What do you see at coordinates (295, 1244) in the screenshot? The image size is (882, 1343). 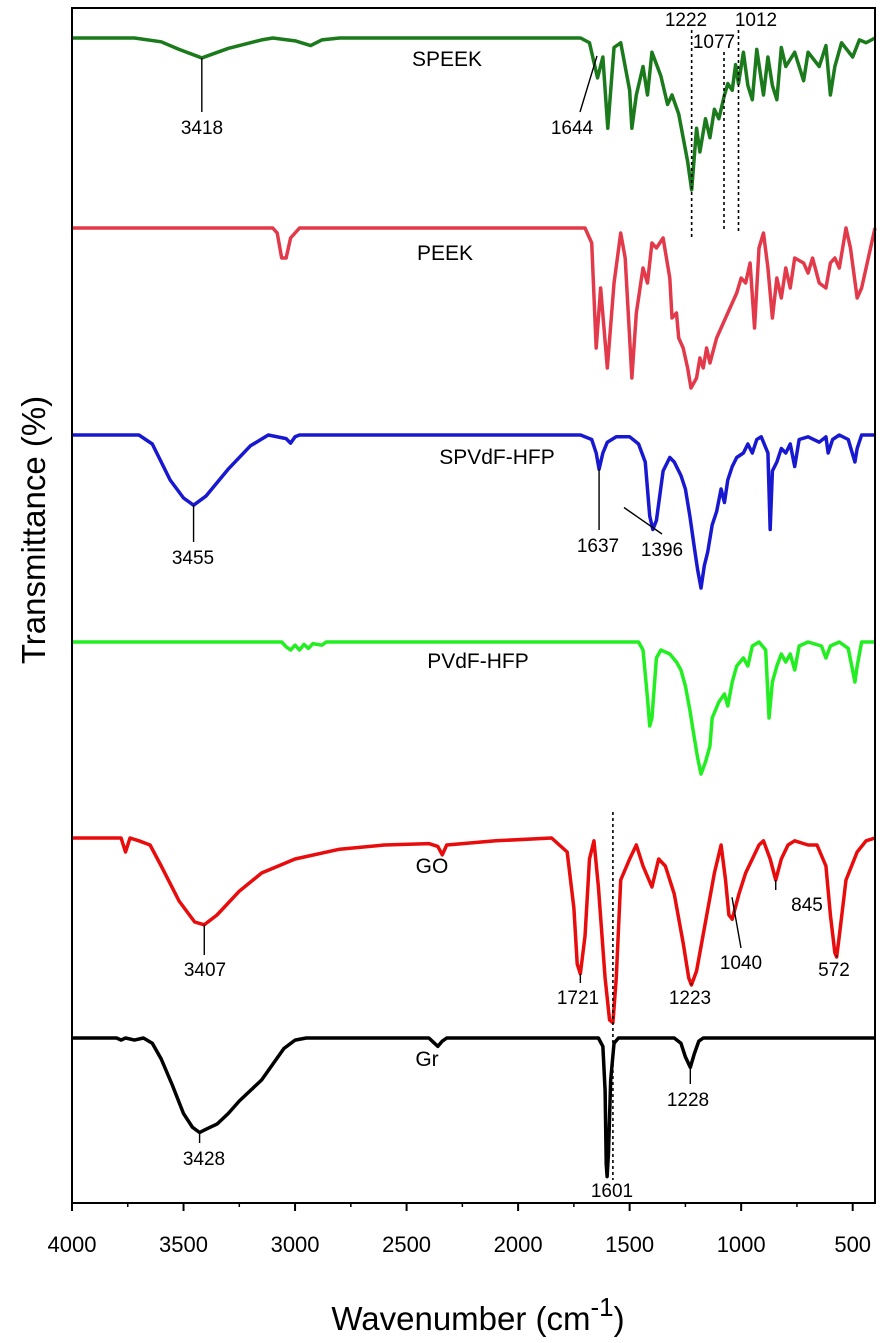 I see `x-tick-label-3000: 3000` at bounding box center [295, 1244].